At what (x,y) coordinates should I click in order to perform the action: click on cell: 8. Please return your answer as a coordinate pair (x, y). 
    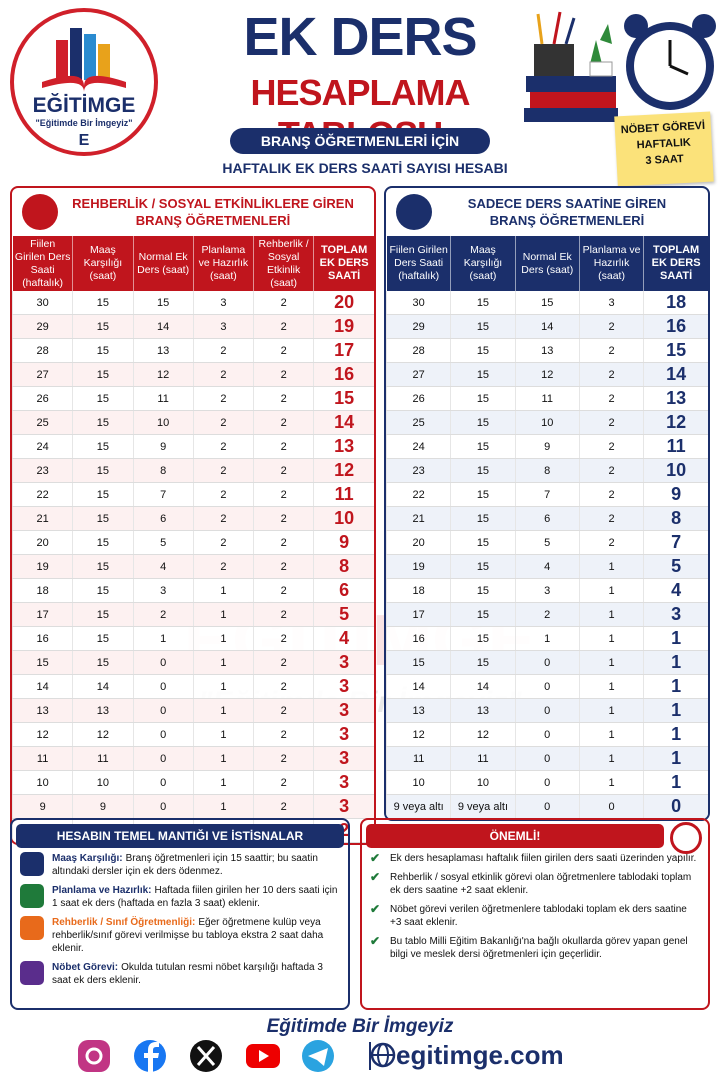
    Looking at the image, I should click on (163, 470).